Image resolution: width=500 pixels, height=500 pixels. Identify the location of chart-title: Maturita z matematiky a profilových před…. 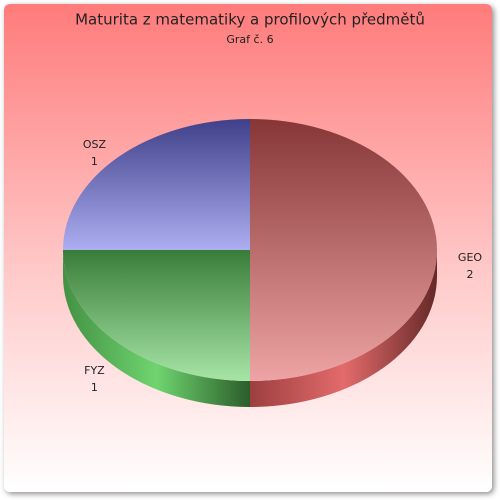
(250, 20).